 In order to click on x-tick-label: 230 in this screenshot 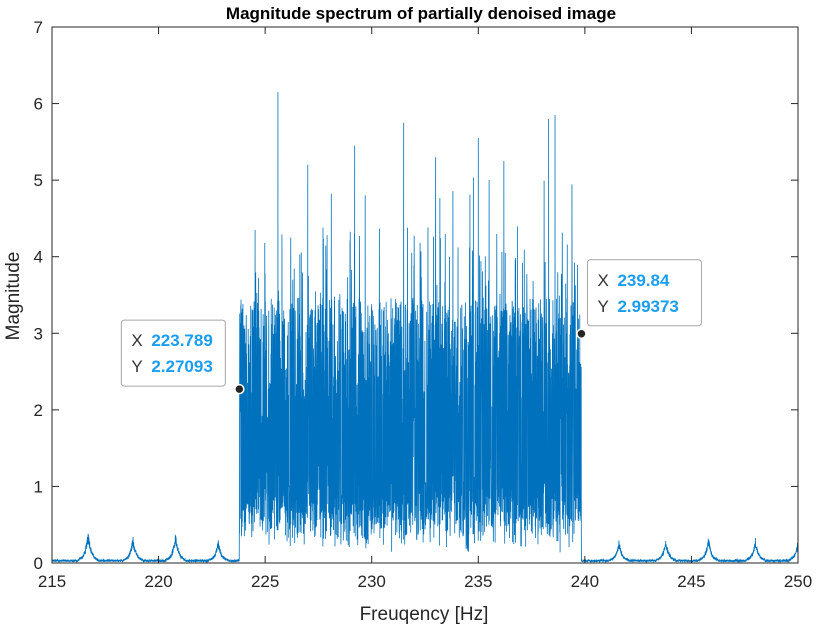, I will do `click(372, 581)`.